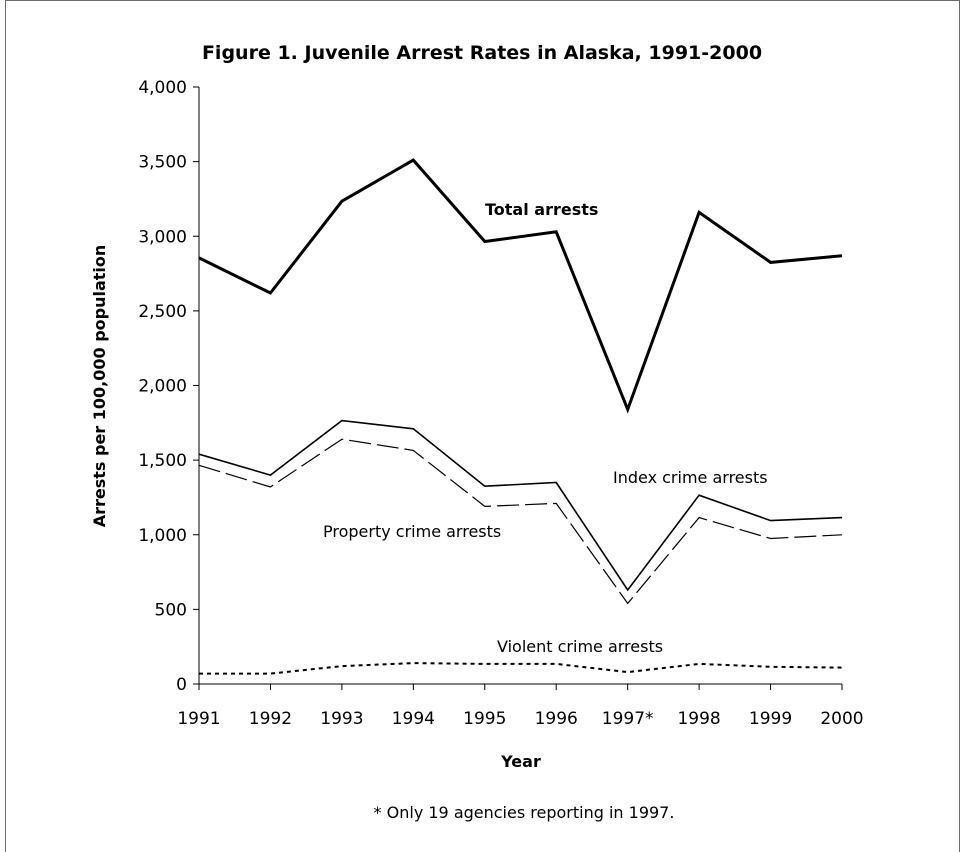  What do you see at coordinates (181, 685) in the screenshot?
I see `y-tick-label: 0` at bounding box center [181, 685].